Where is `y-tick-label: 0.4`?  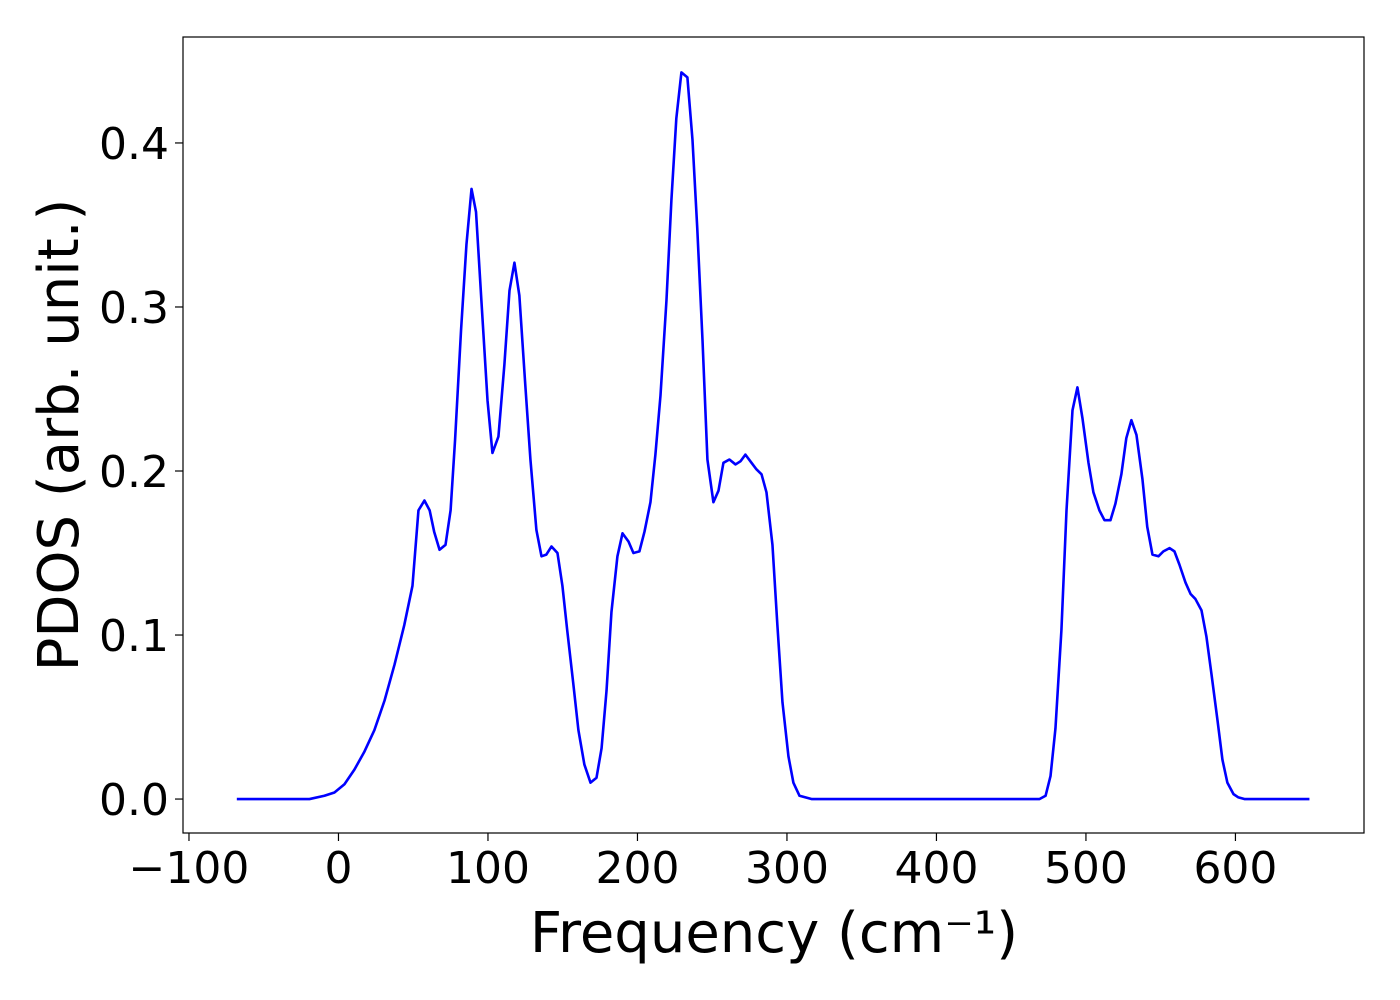
y-tick-label: 0.4 is located at coordinates (134, 144).